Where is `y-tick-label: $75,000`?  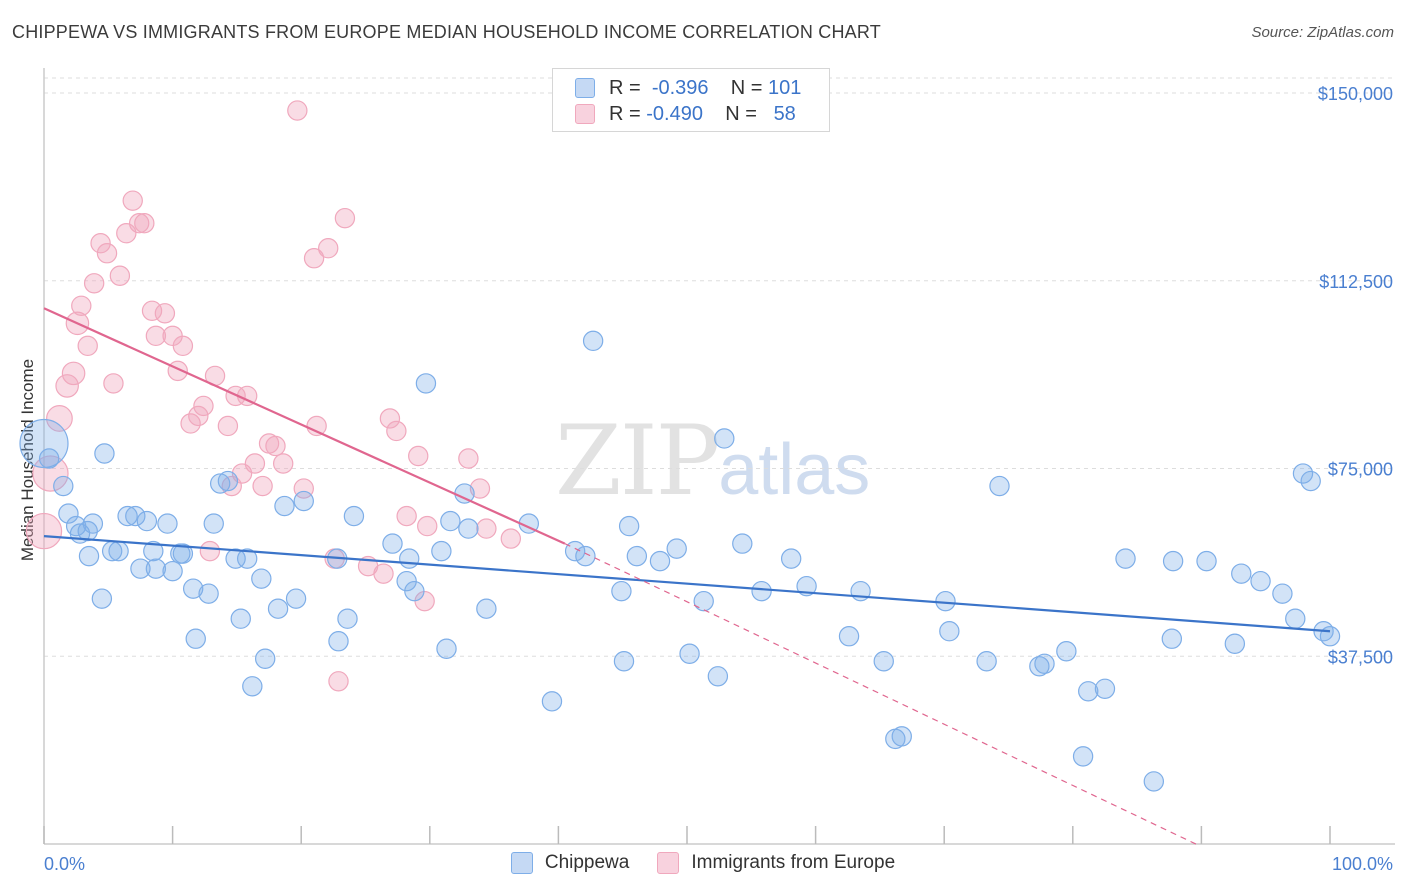 y-tick-label: $75,000 is located at coordinates (1360, 470).